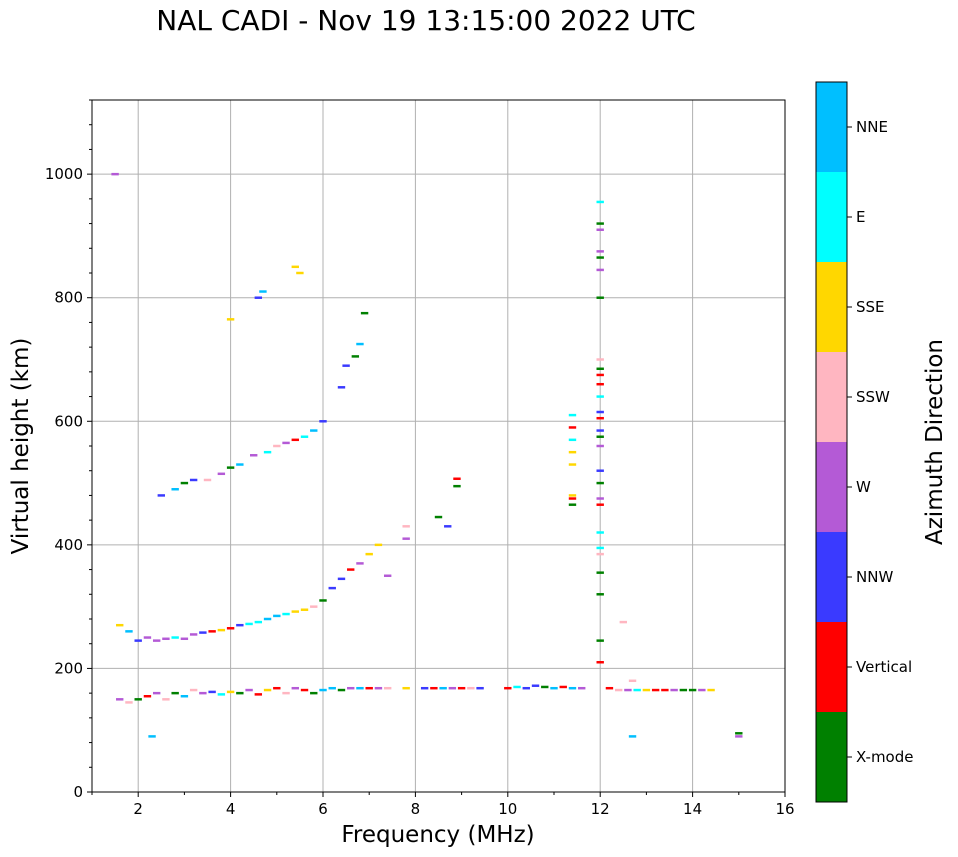 The image size is (958, 857). What do you see at coordinates (64, 174) in the screenshot?
I see `y-tick-label: 1000` at bounding box center [64, 174].